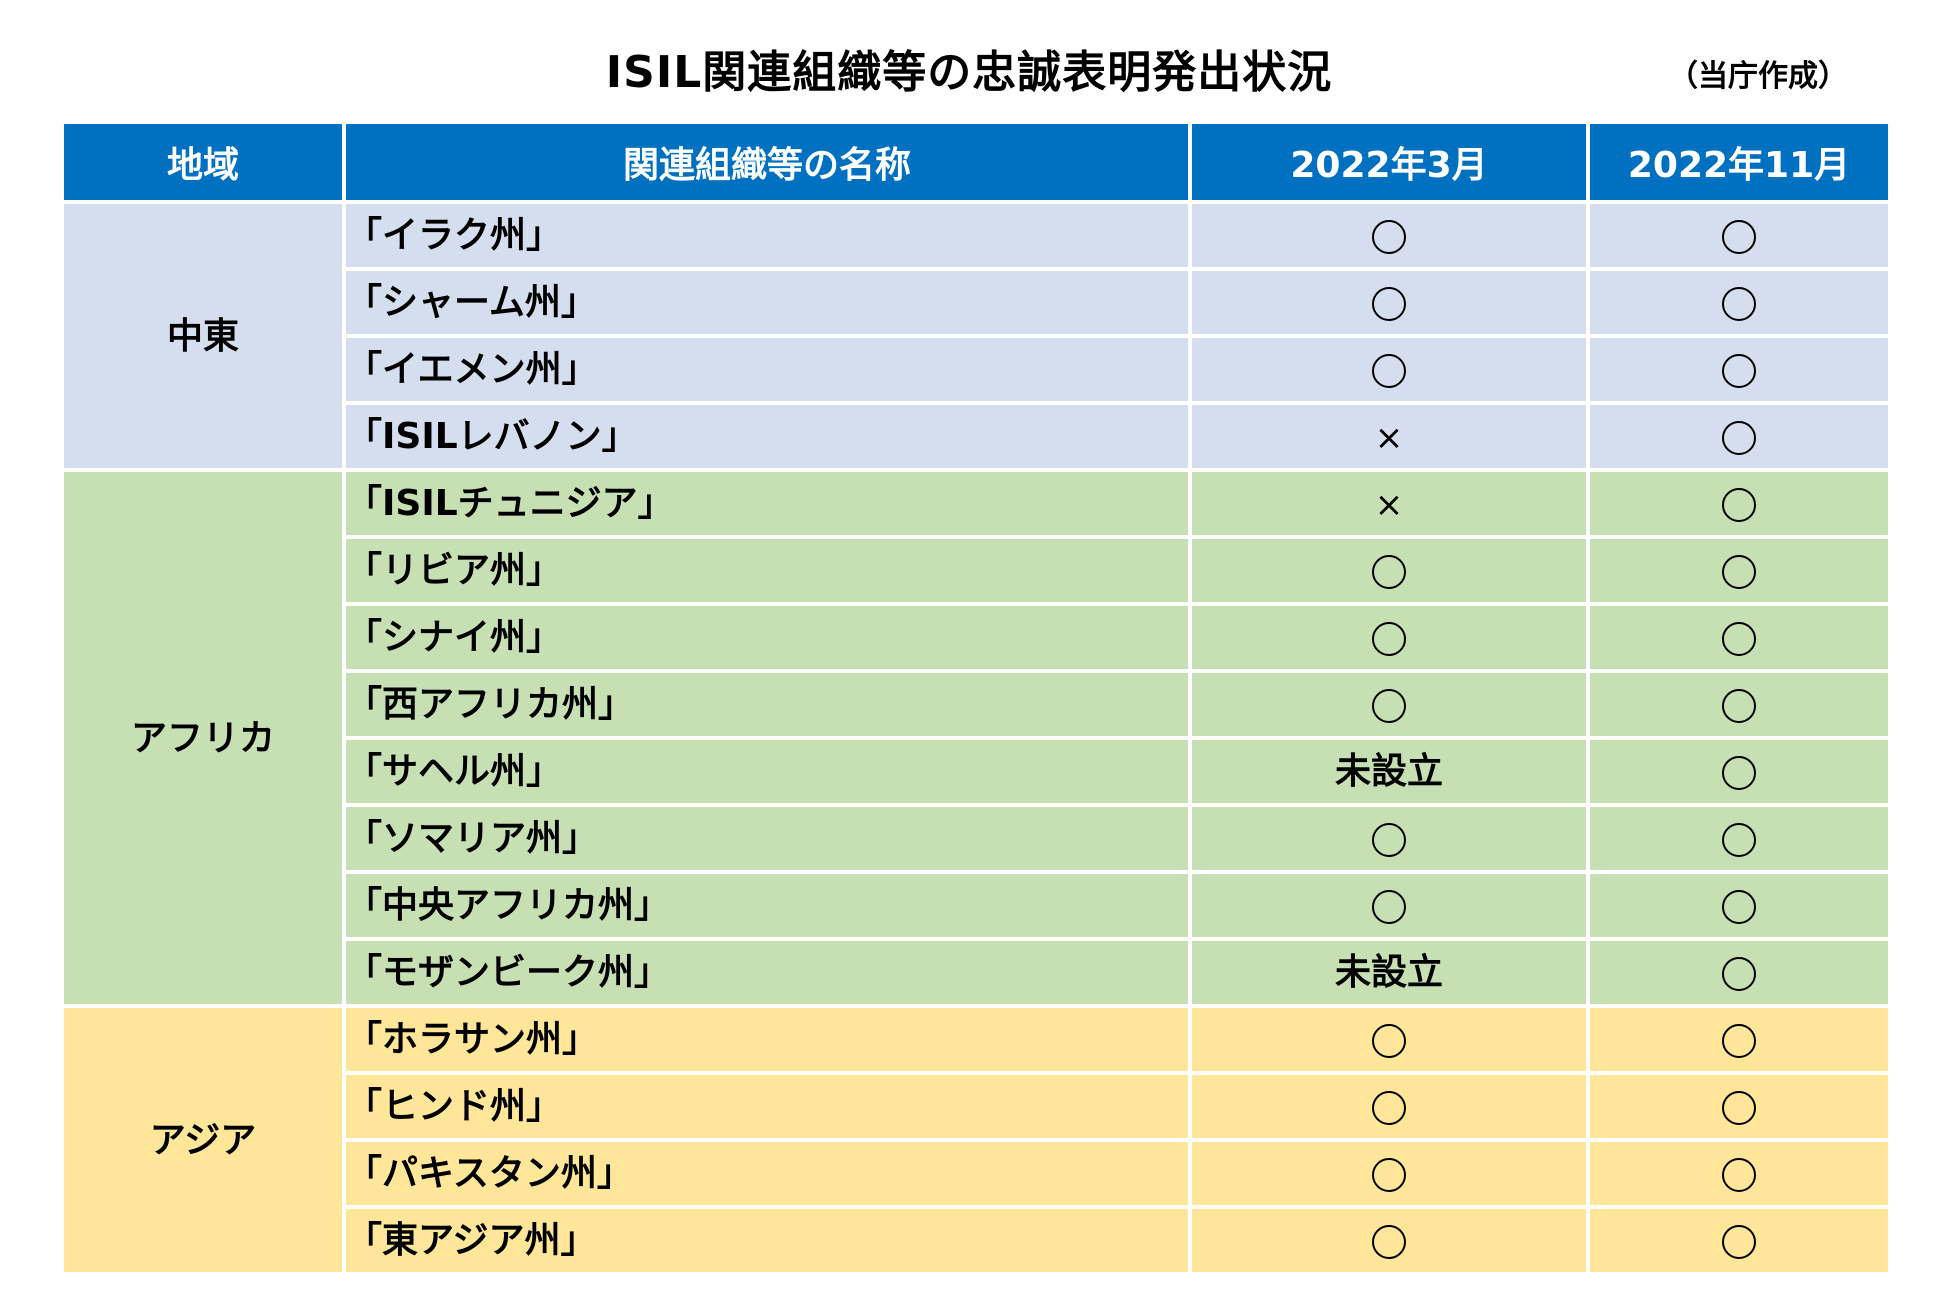 Image resolution: width=1938 pixels, height=1309 pixels. What do you see at coordinates (767, 905) in the screenshot?
I see `organization-name-cell: 「中央アフリカ州」` at bounding box center [767, 905].